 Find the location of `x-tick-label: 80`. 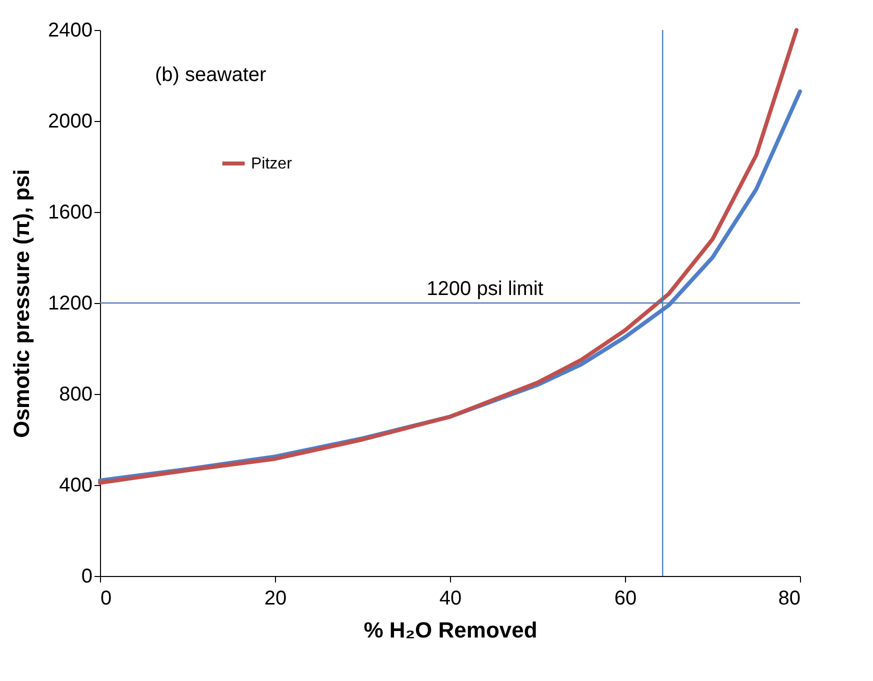

x-tick-label: 80 is located at coordinates (789, 599).